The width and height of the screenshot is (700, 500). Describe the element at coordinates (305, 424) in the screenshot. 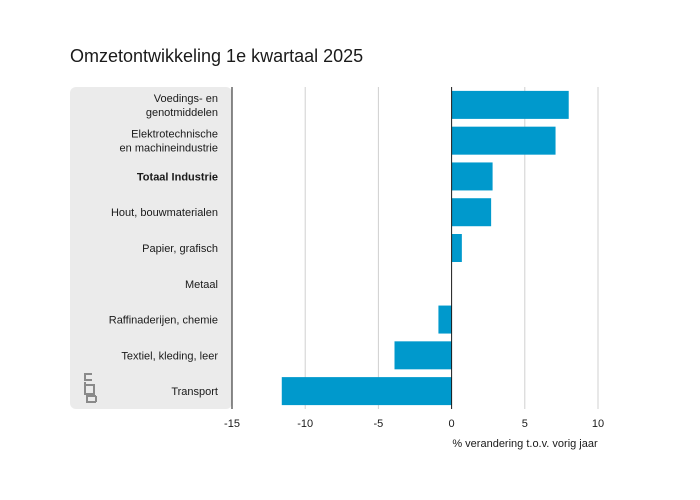

I see `x-tick-label: -10` at that location.